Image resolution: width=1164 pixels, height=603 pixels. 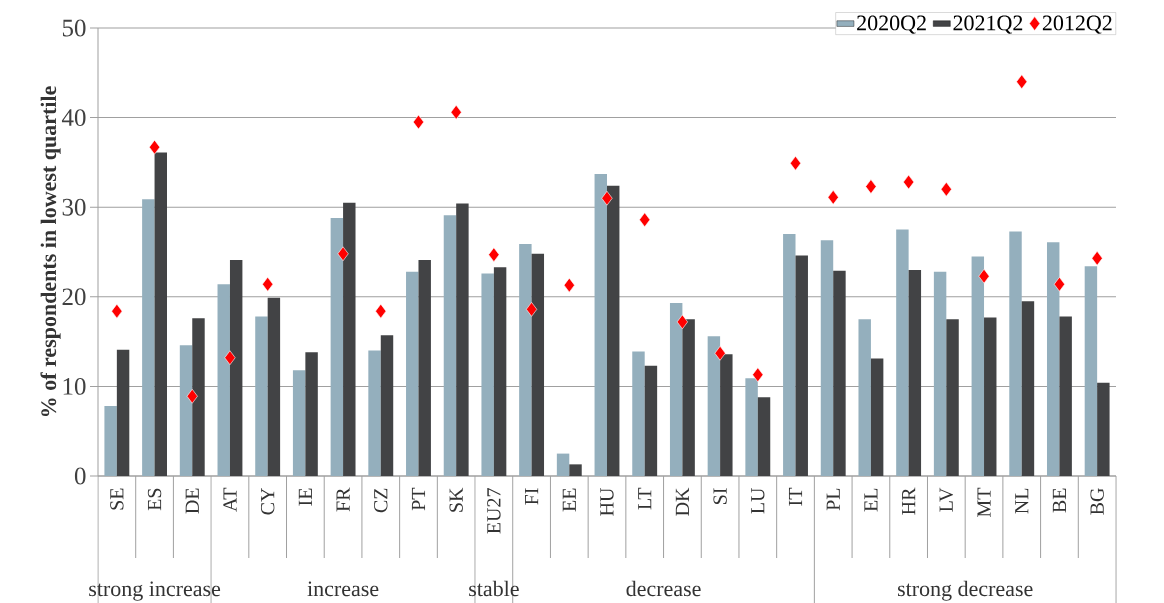 What do you see at coordinates (74, 207) in the screenshot?
I see `y-tick-label: 30` at bounding box center [74, 207].